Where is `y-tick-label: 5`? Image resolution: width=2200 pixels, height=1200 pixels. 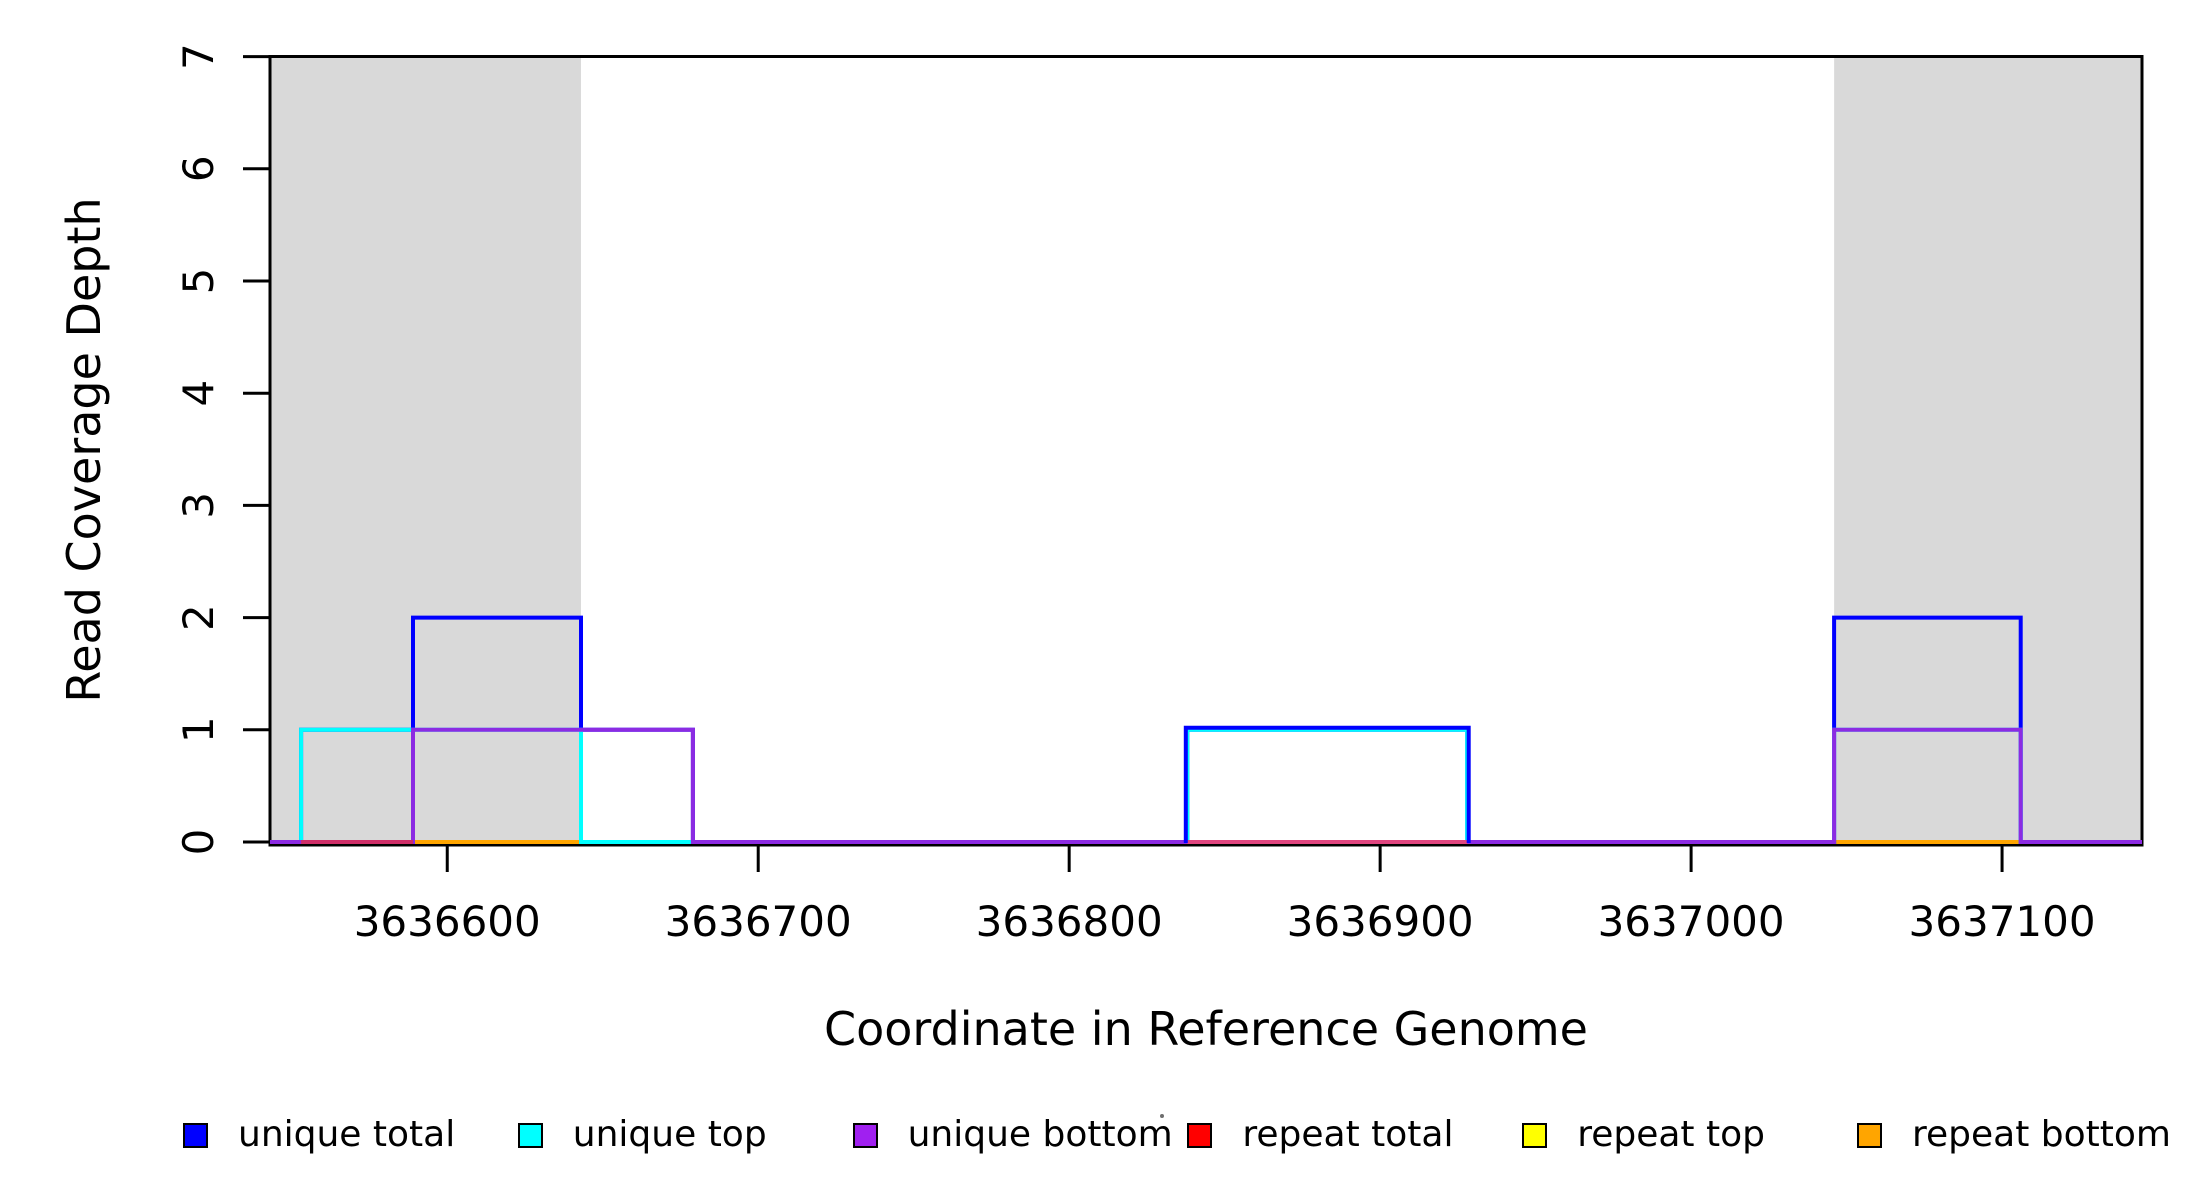
y-tick-label: 5 is located at coordinates (198, 281).